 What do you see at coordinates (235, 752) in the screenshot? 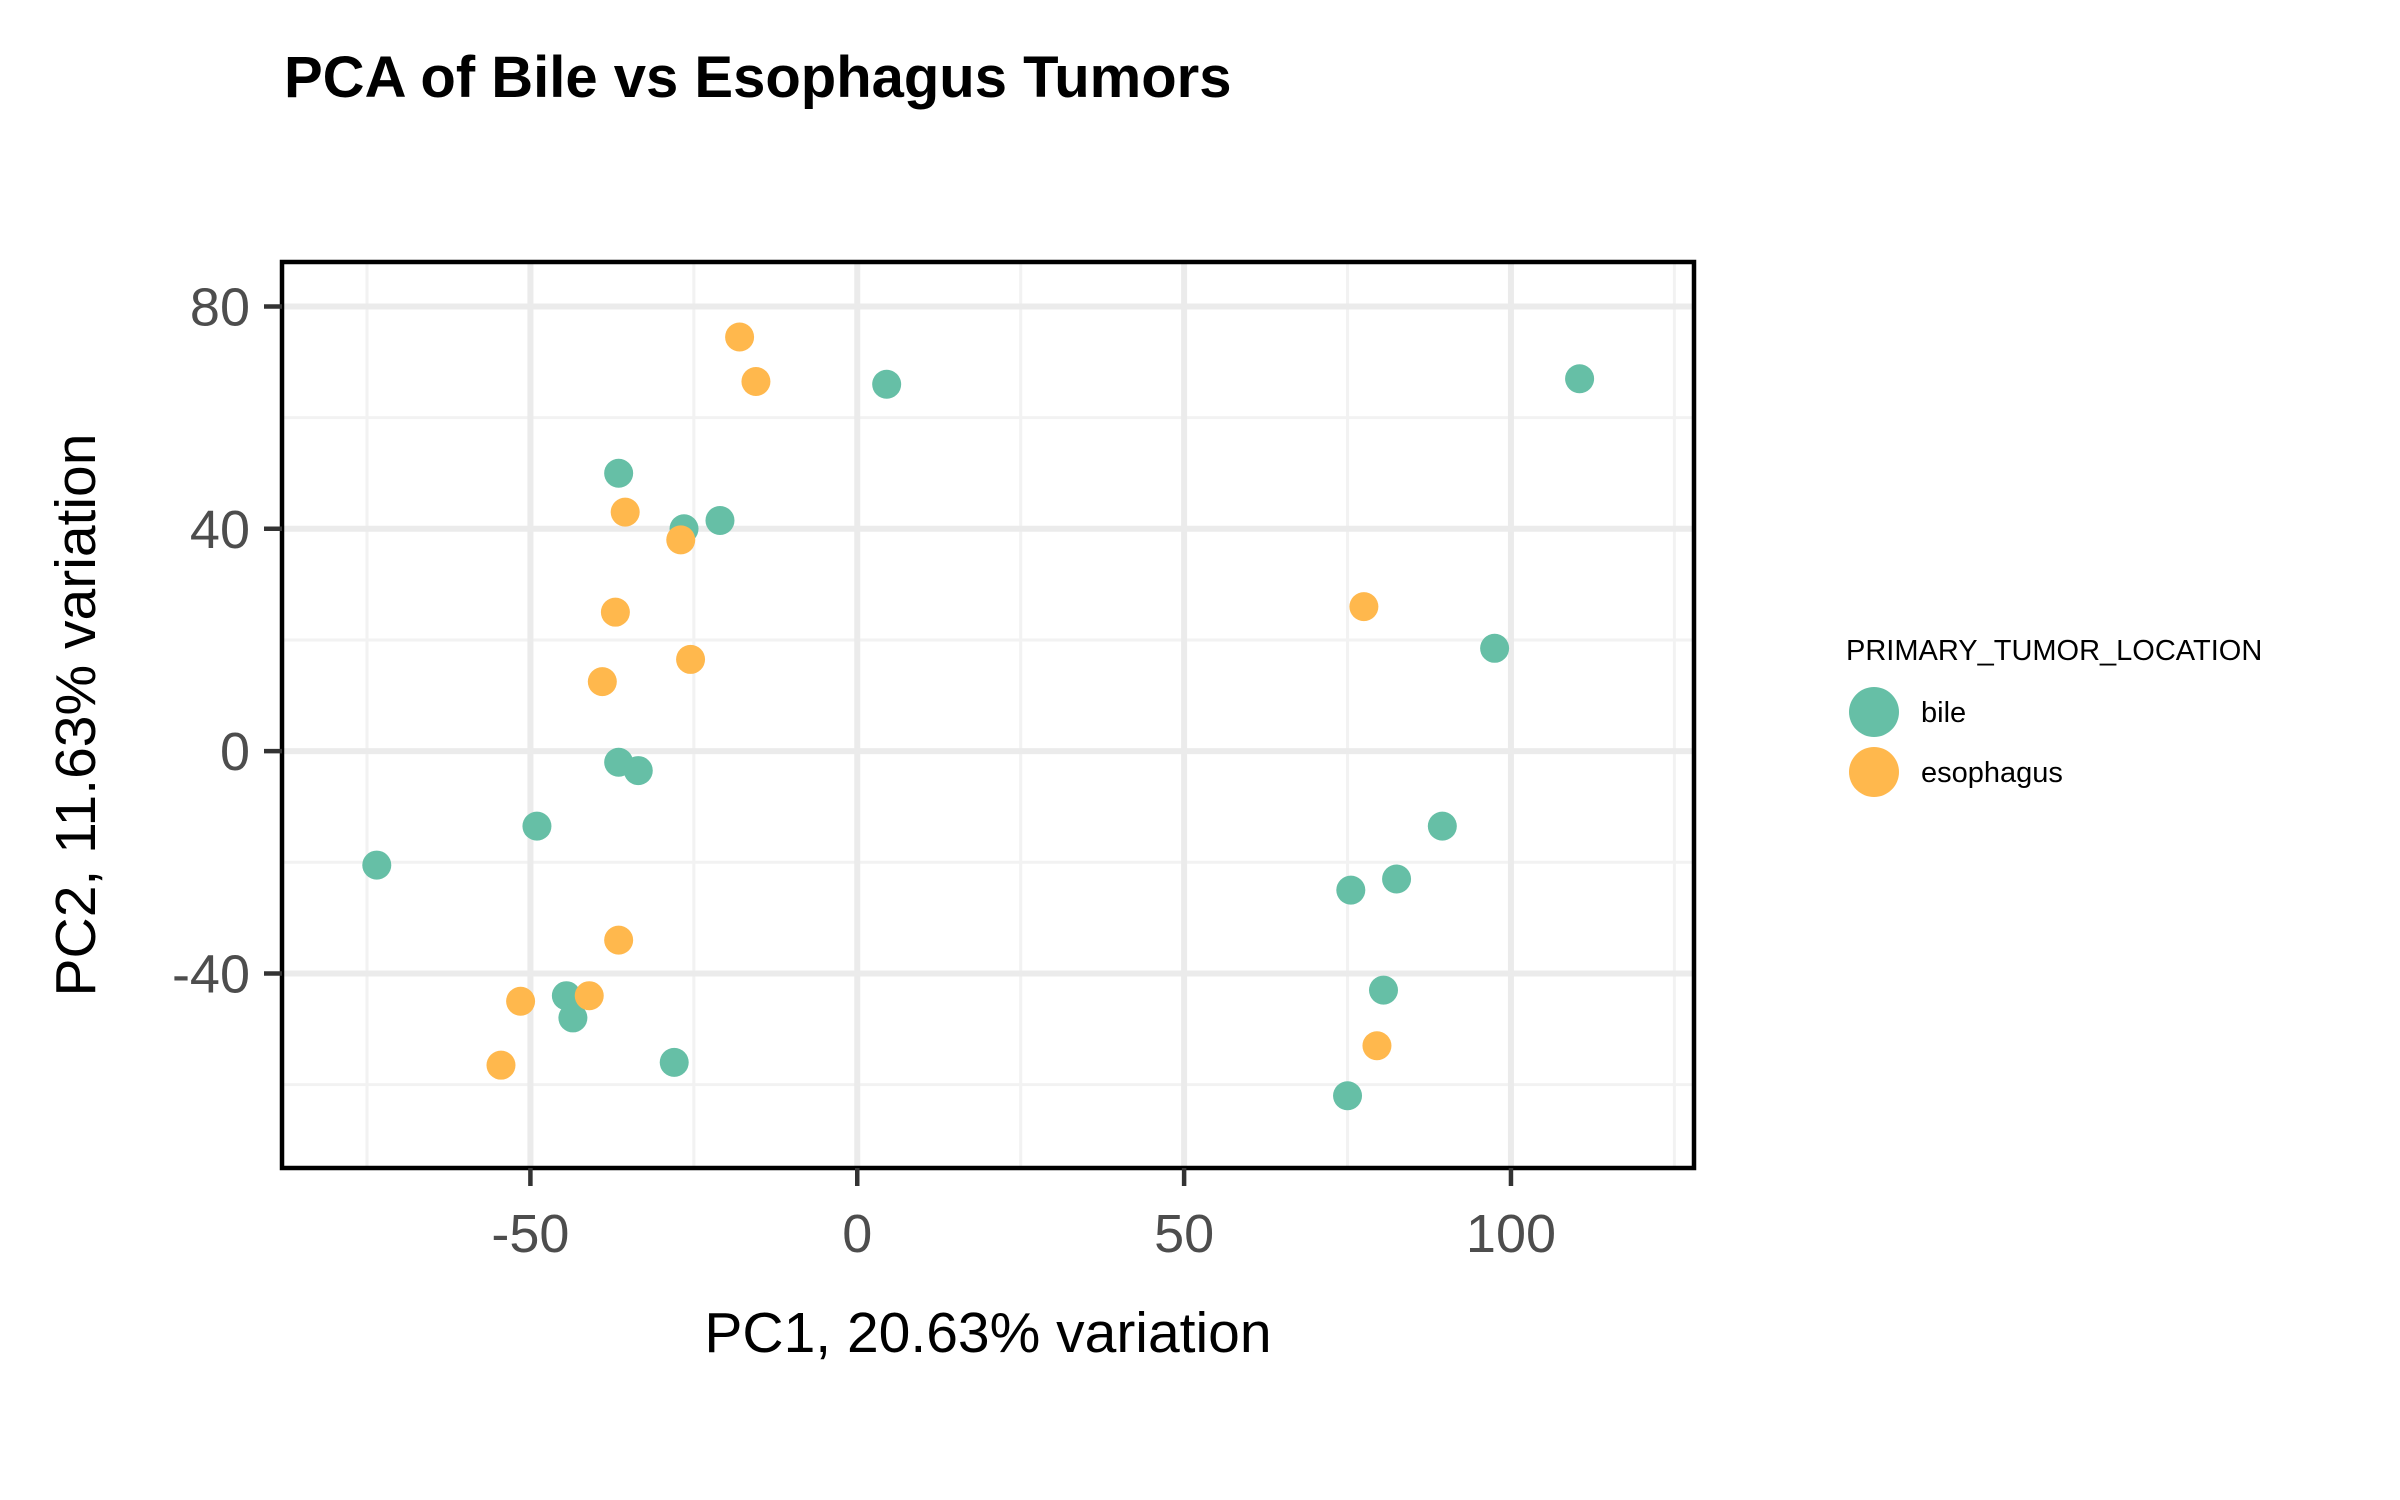
I see `y-tick-label: 0` at bounding box center [235, 752].